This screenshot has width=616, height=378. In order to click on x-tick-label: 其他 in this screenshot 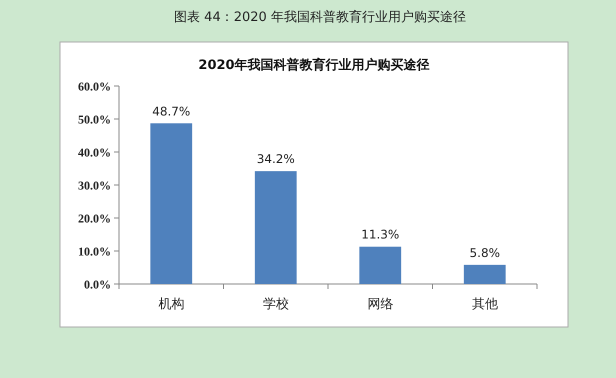, I will do `click(485, 304)`.